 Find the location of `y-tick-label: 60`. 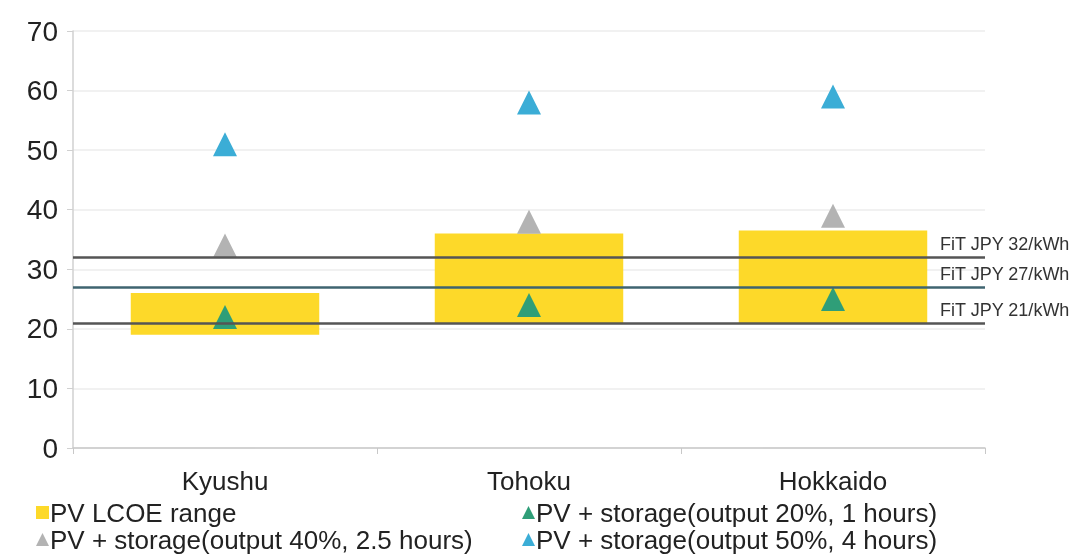

y-tick-label: 60 is located at coordinates (42, 91).